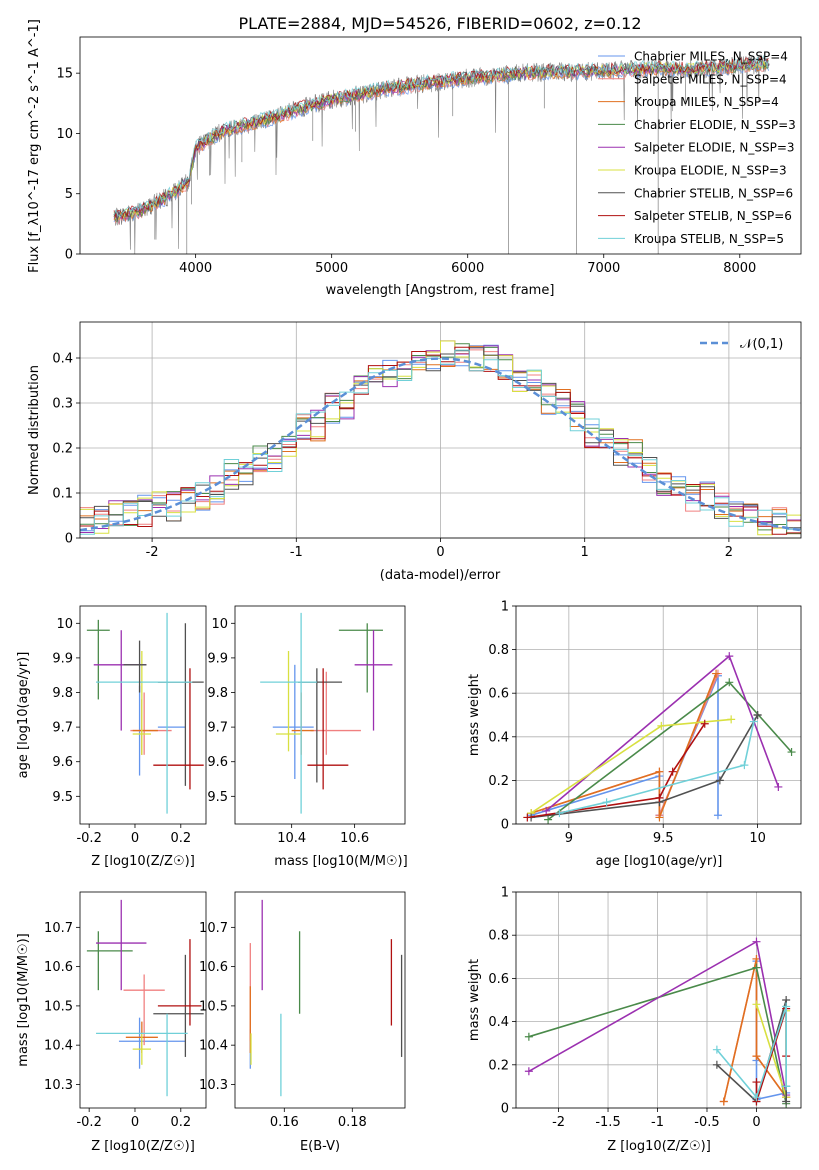  What do you see at coordinates (603, 268) in the screenshot?
I see `x-tick-label: 7000` at bounding box center [603, 268].